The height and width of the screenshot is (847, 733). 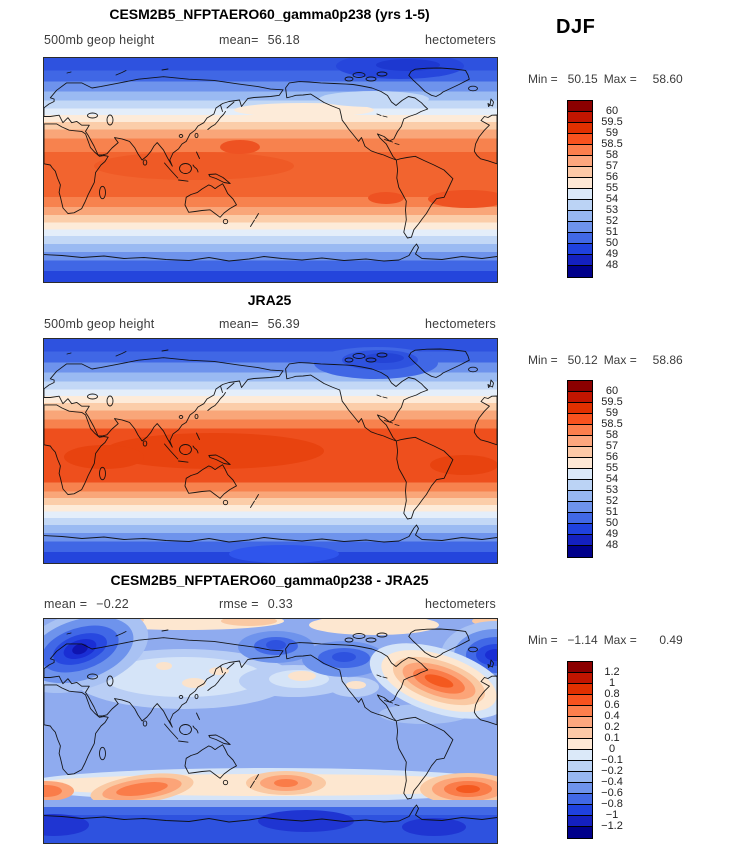 I want to click on panel1-minmax: Min = 50.15 Max = 58.60, so click(x=605, y=79).